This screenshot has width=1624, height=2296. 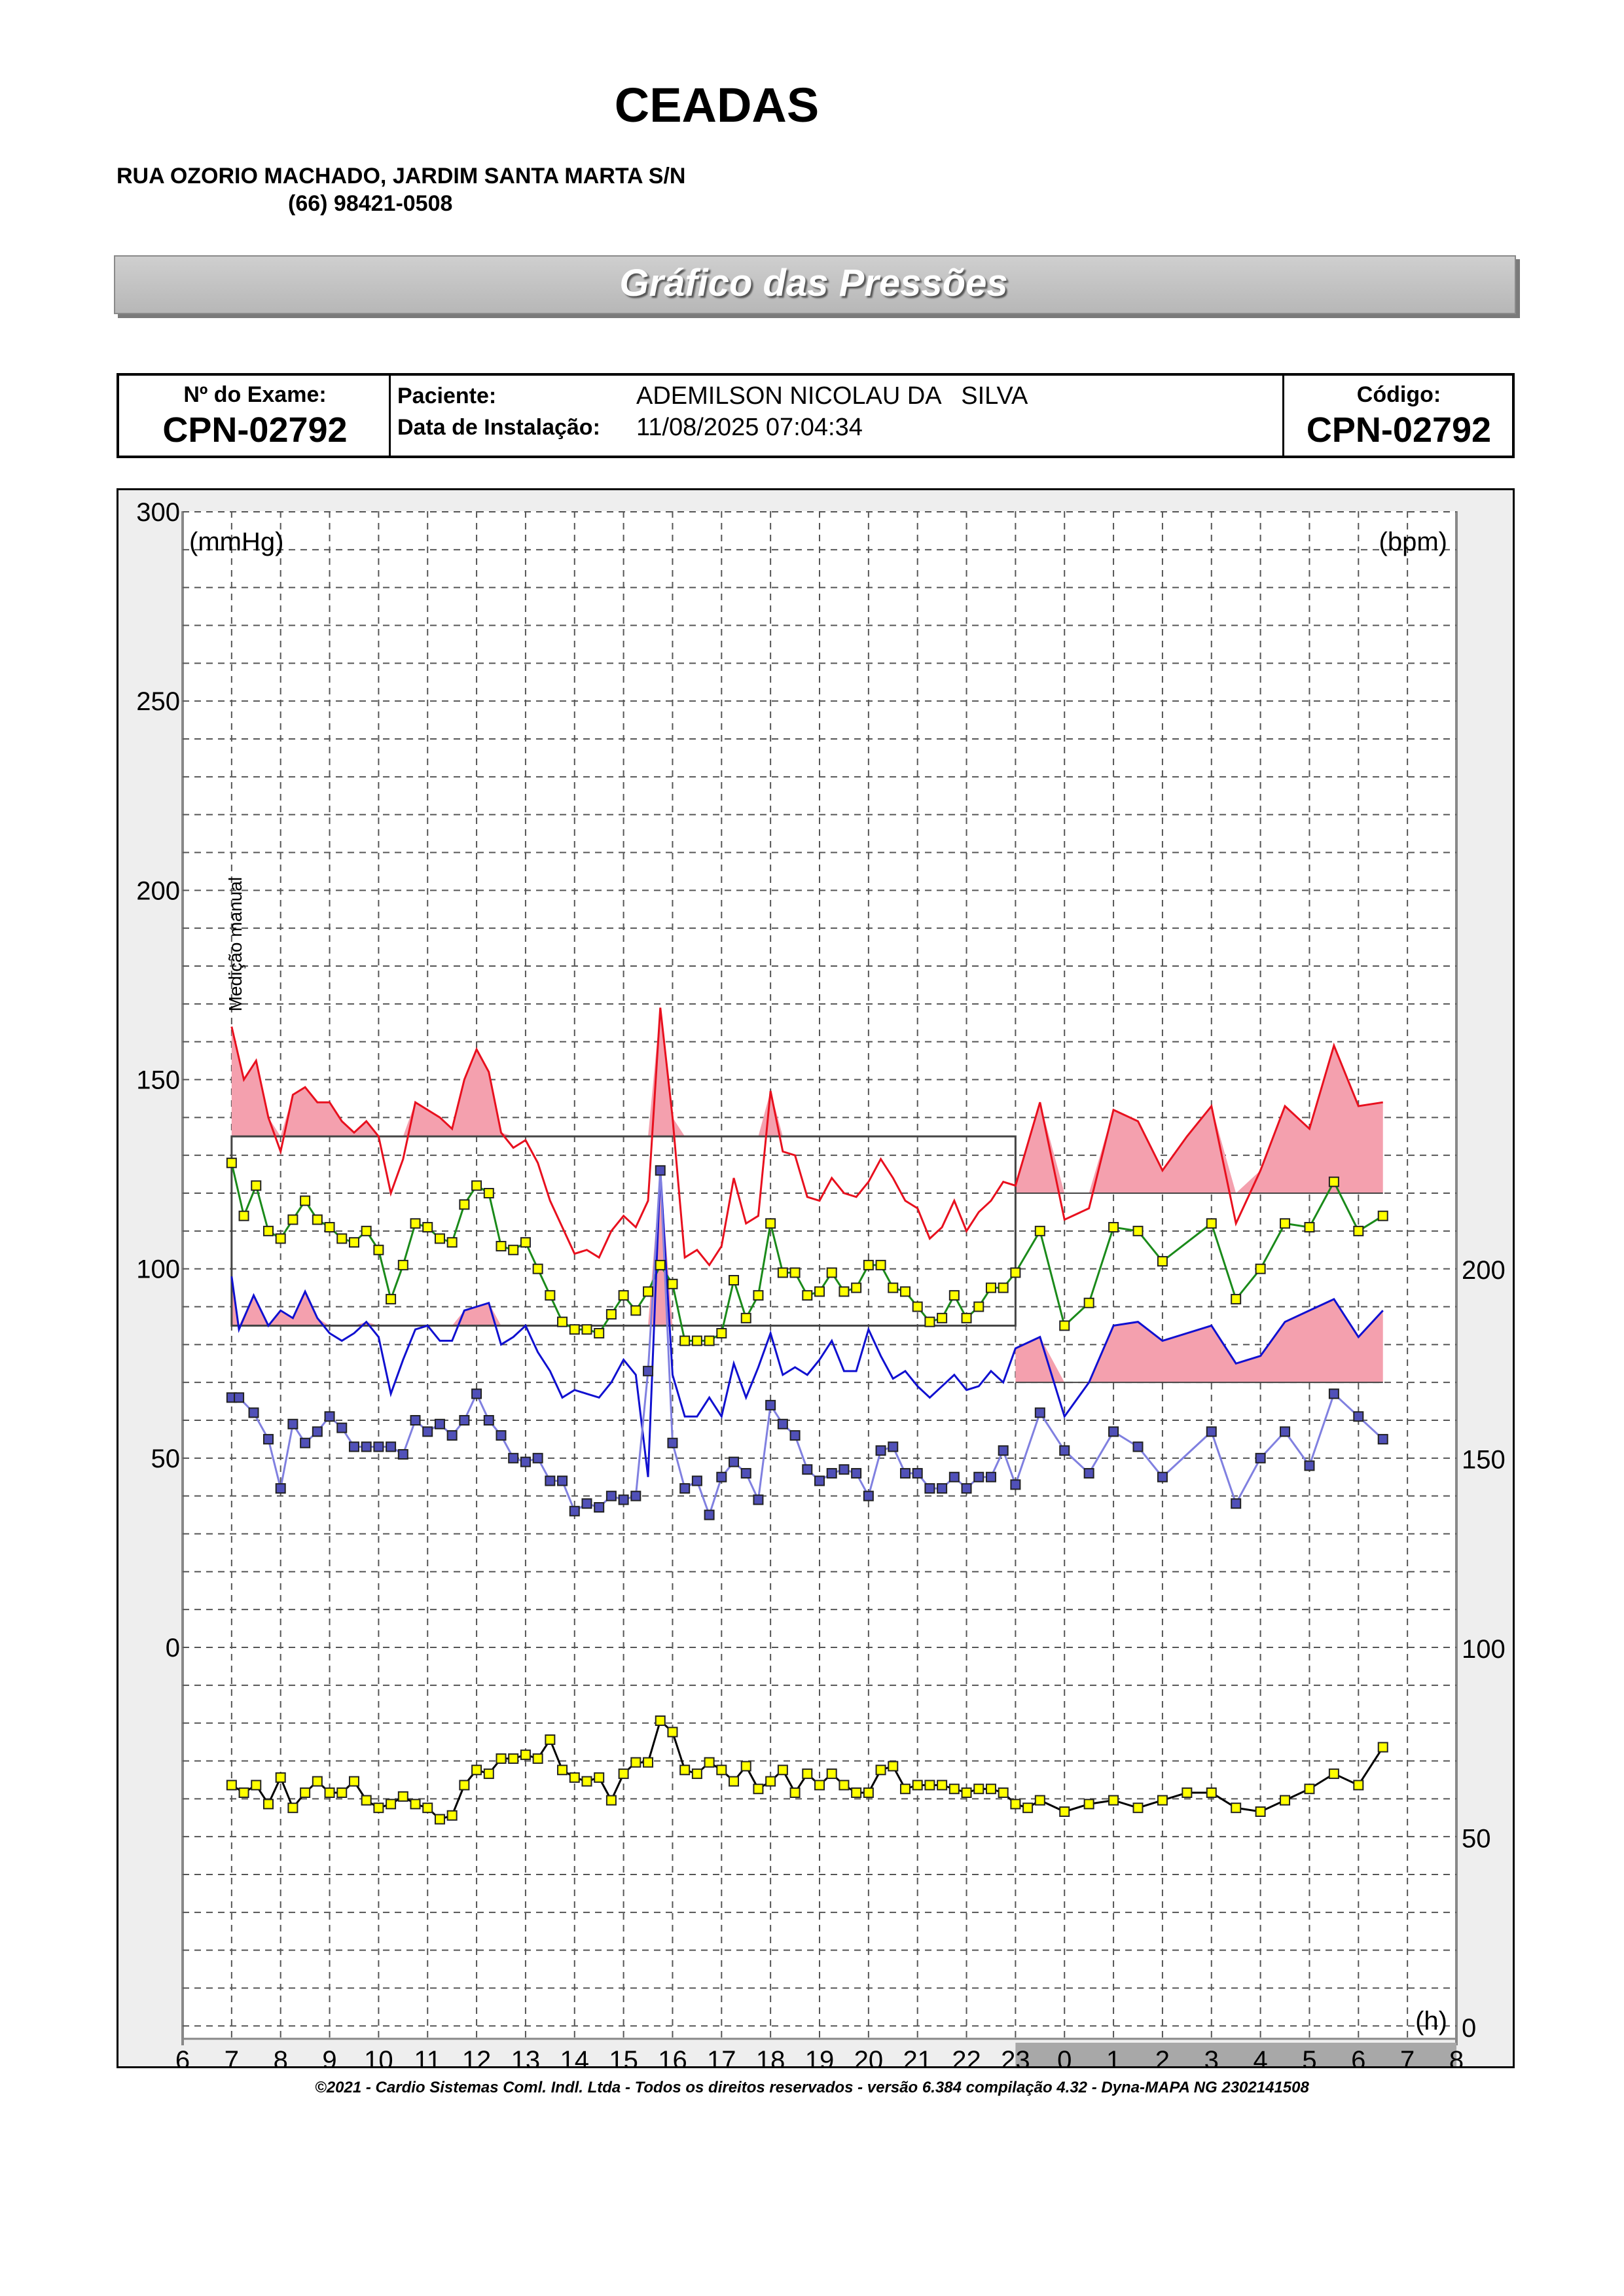 I want to click on x-tick-label: 9, so click(x=329, y=2056).